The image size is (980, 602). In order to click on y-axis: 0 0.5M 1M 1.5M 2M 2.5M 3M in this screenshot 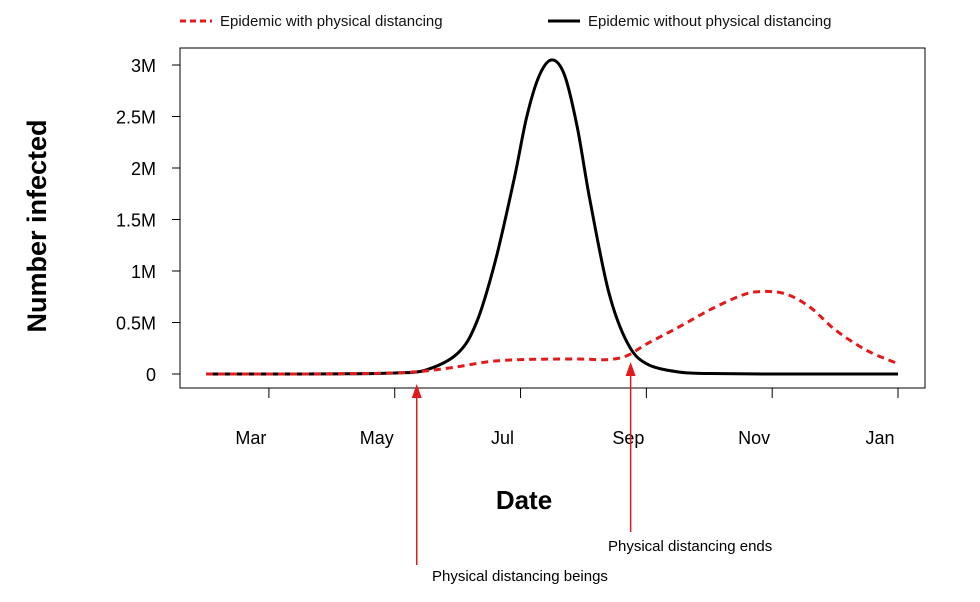, I will do `click(148, 220)`.